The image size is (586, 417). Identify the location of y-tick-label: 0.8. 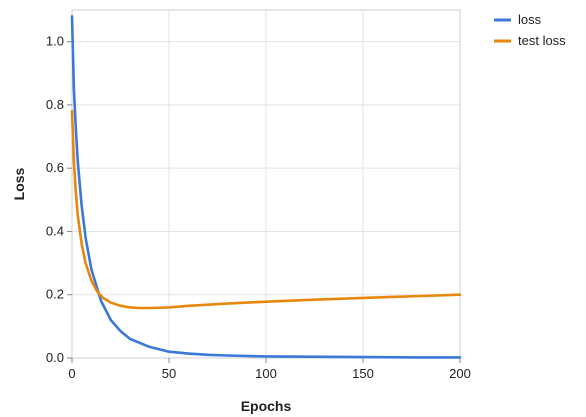
(55, 104).